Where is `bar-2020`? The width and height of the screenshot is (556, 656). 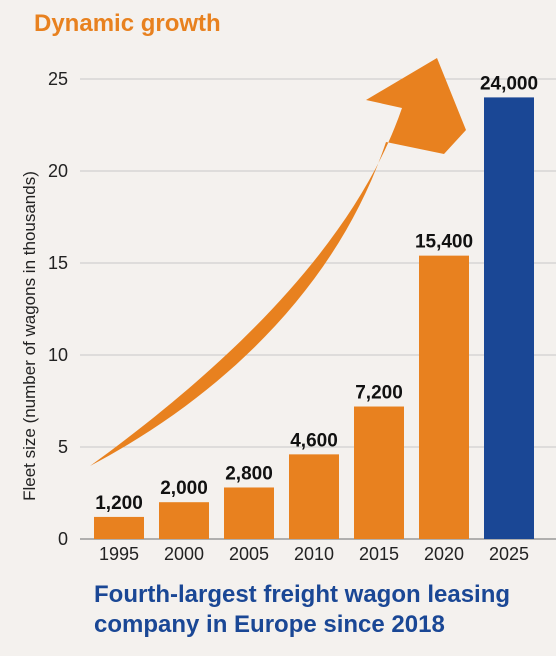 bar-2020 is located at coordinates (444, 397).